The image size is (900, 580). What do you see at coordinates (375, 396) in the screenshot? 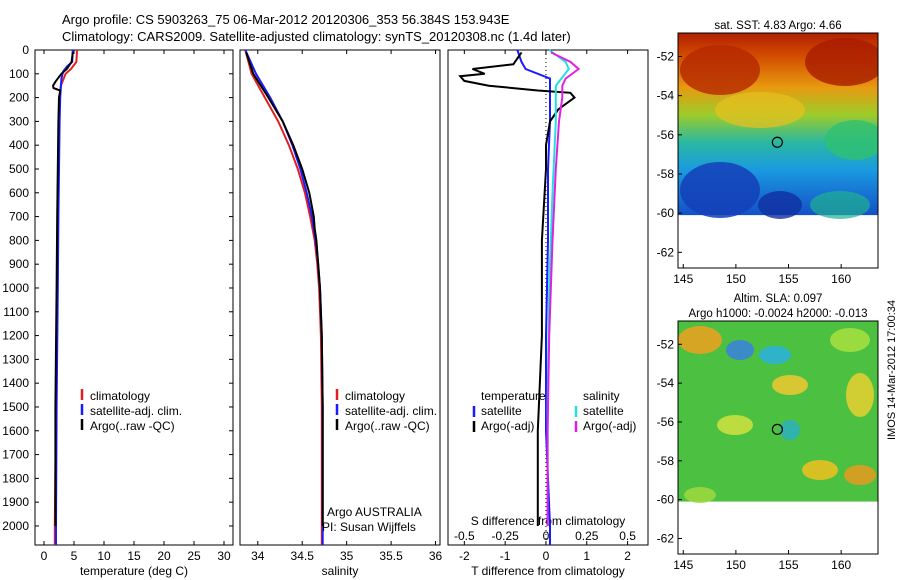
I see `legend-label: climatology` at bounding box center [375, 396].